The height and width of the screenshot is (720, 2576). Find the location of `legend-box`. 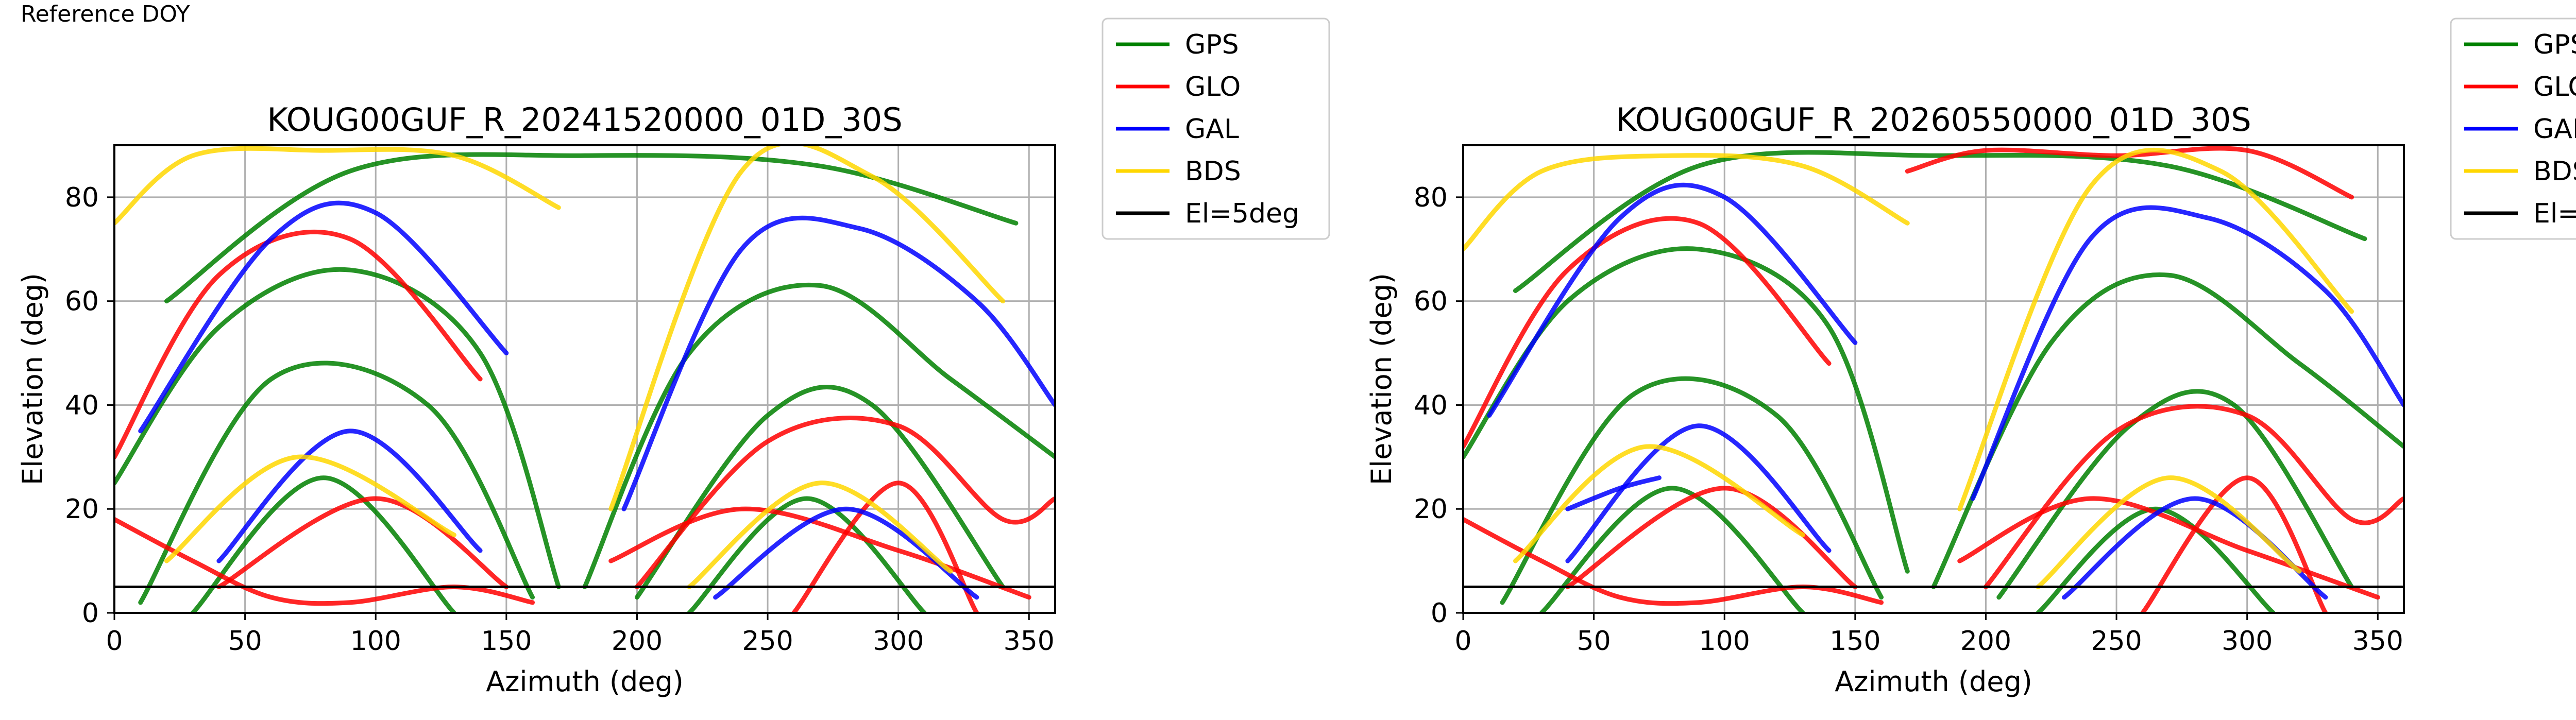

legend-box is located at coordinates (1215, 129).